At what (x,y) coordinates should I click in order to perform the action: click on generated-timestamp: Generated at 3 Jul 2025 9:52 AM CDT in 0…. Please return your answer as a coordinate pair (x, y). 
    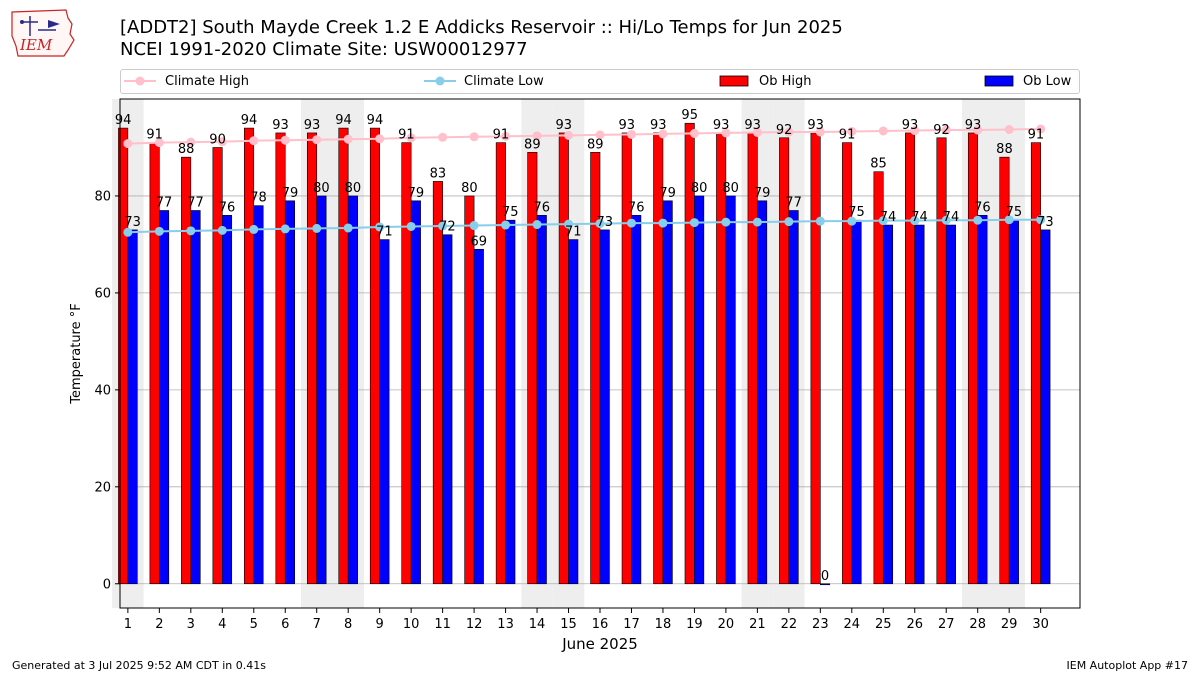
    Looking at the image, I should click on (139, 665).